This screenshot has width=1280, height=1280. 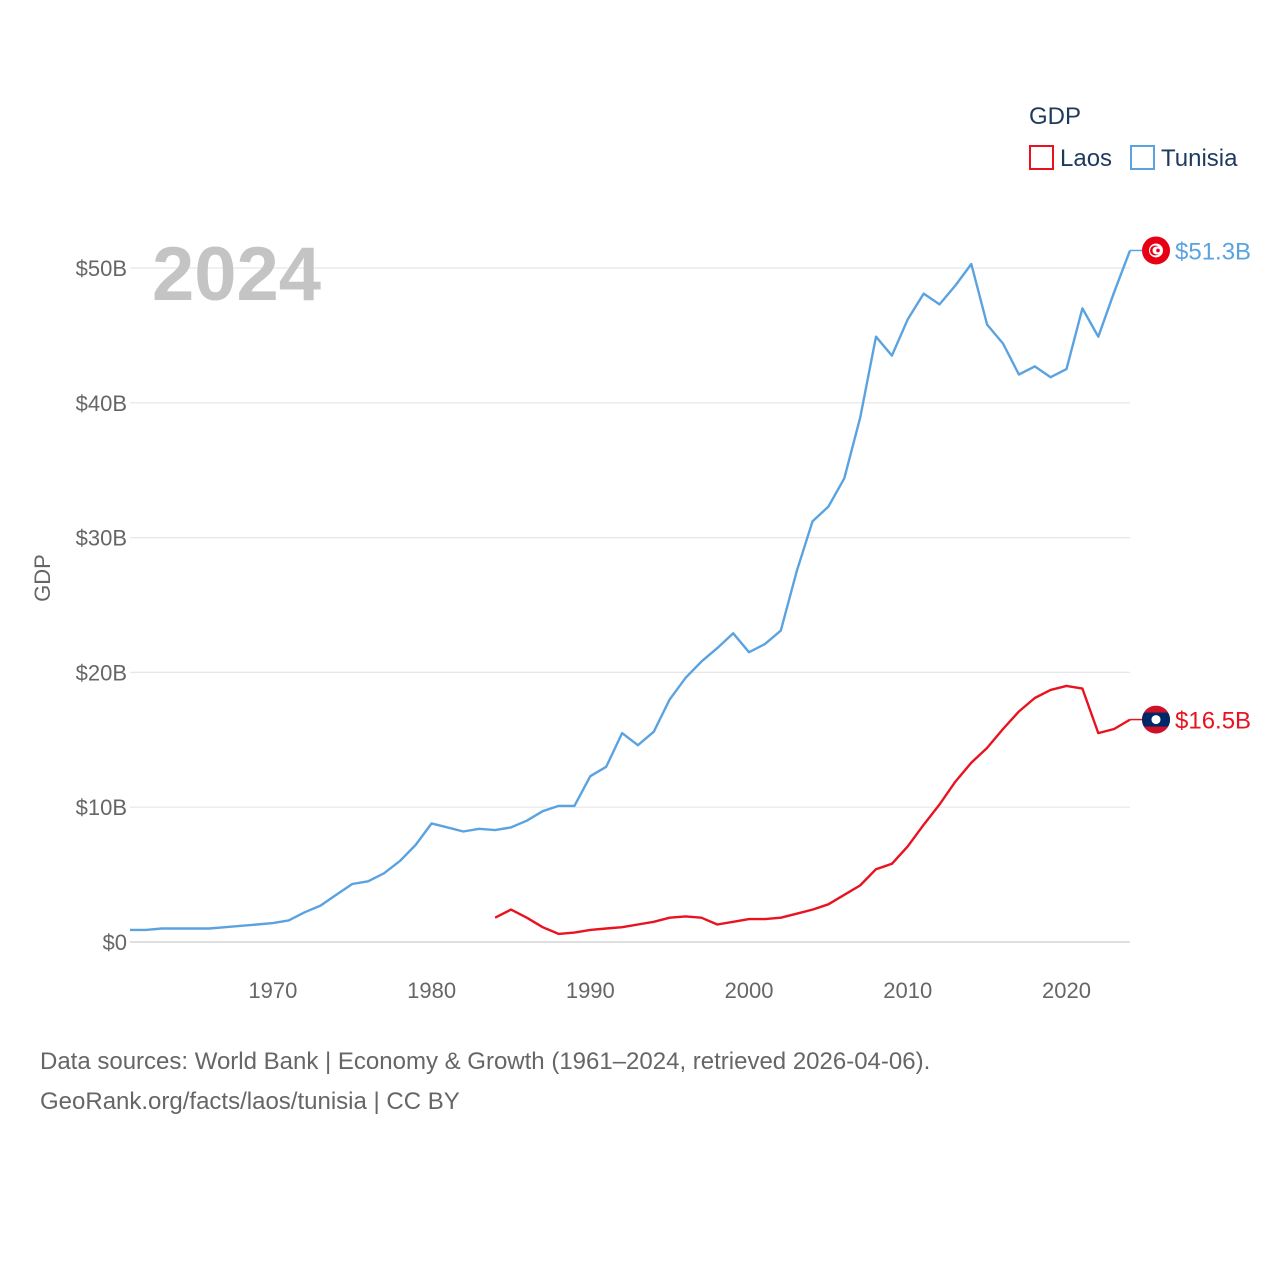 What do you see at coordinates (101, 807) in the screenshot?
I see `y-tick-label: $10B` at bounding box center [101, 807].